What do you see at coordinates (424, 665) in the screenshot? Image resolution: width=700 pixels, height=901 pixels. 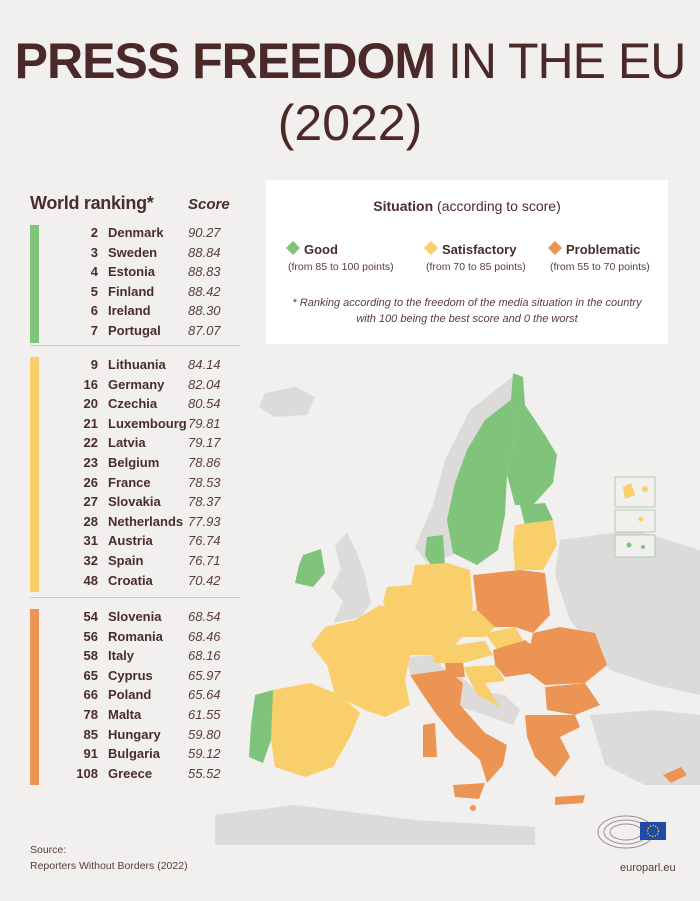 I see `switzerland-land` at bounding box center [424, 665].